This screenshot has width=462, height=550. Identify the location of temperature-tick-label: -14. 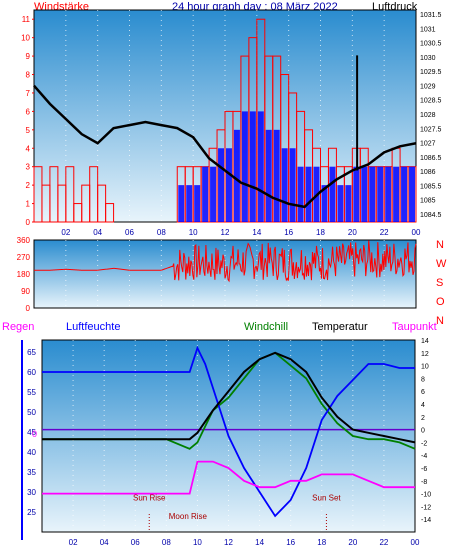
(426, 520).